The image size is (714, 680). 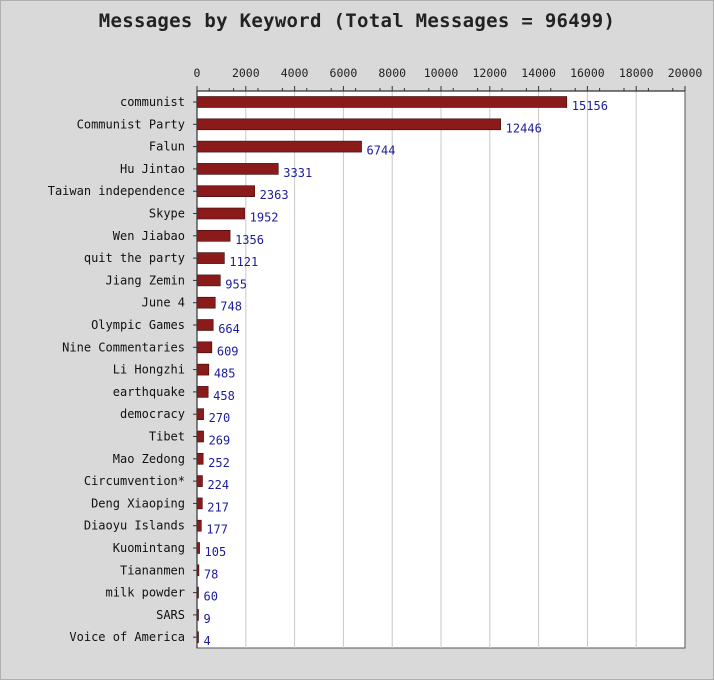 I want to click on value-label: 12446, so click(x=524, y=128).